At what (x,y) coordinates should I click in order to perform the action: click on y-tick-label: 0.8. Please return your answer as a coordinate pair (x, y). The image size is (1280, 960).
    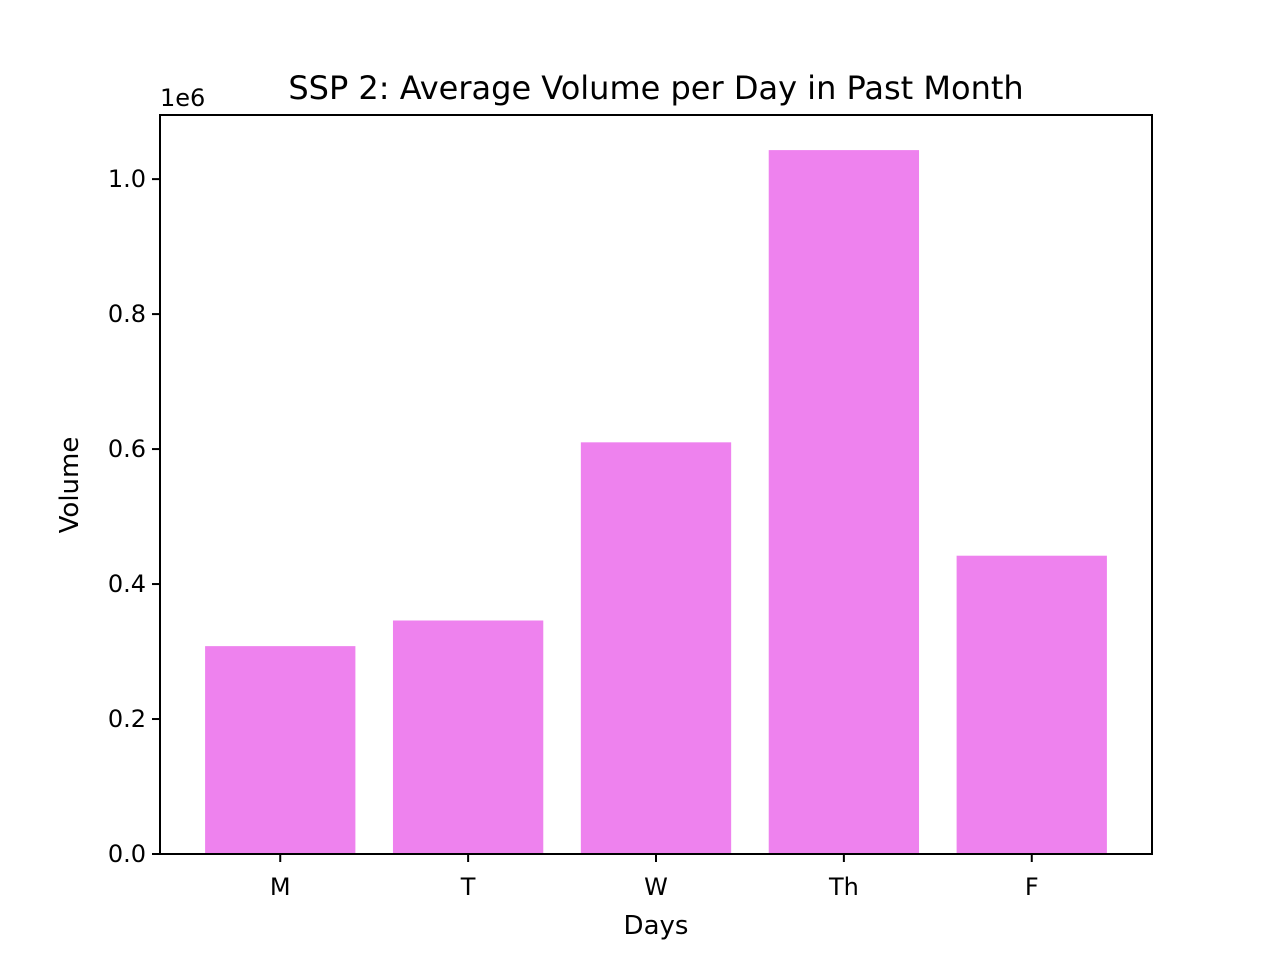
    Looking at the image, I should click on (127, 314).